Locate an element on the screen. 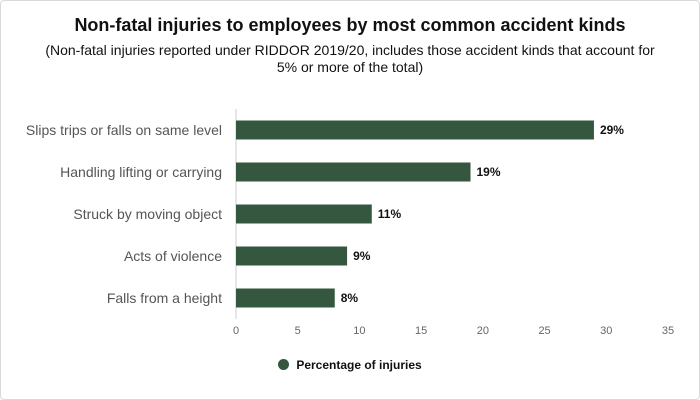 Image resolution: width=700 pixels, height=400 pixels. data-label: 9% is located at coordinates (362, 256).